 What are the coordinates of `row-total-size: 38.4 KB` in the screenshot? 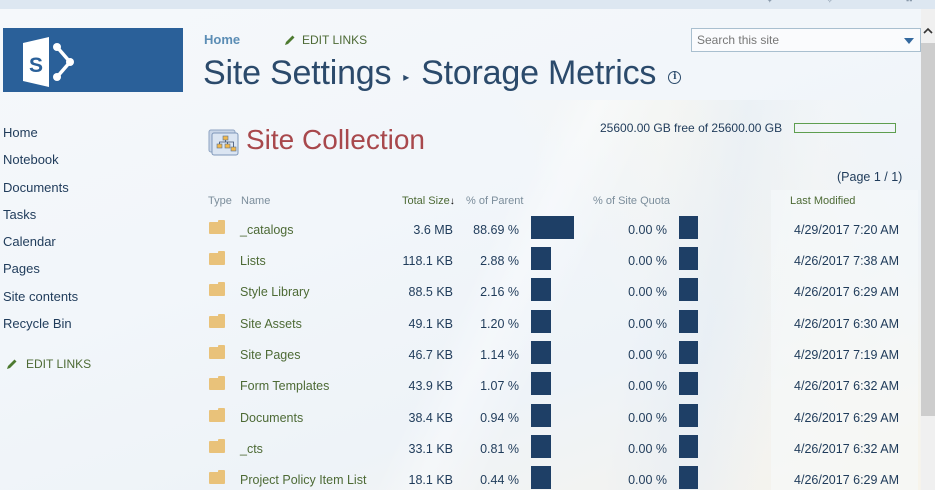 It's located at (430, 418).